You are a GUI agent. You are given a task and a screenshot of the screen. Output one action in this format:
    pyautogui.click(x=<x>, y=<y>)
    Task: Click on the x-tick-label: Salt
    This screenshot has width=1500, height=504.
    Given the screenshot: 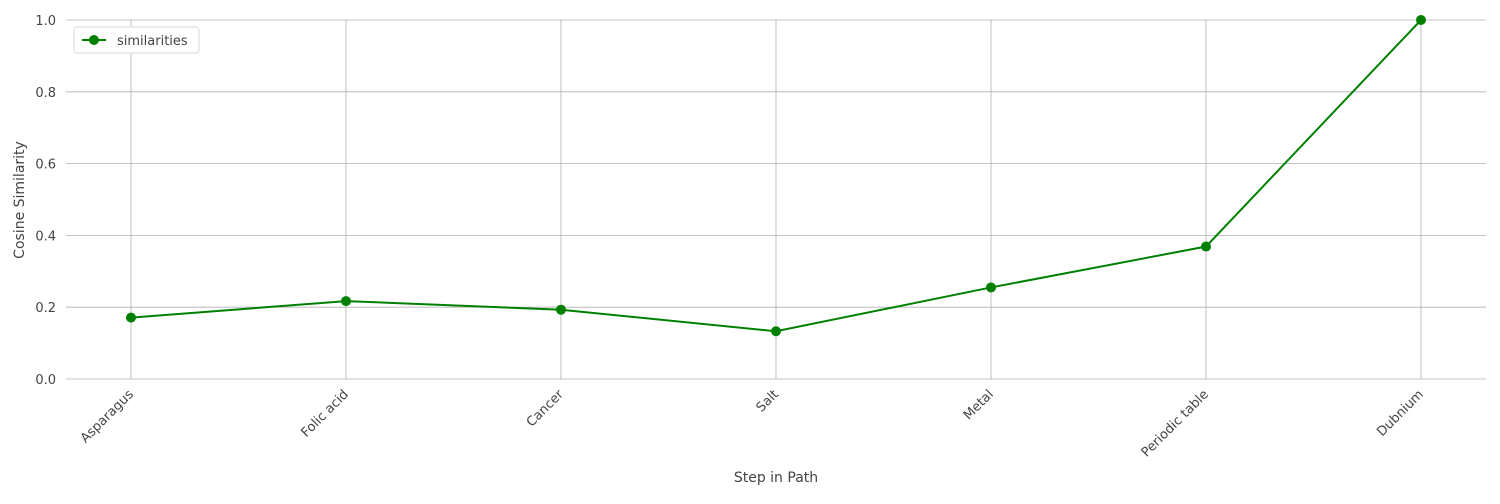 What is the action you would take?
    pyautogui.click(x=768, y=401)
    